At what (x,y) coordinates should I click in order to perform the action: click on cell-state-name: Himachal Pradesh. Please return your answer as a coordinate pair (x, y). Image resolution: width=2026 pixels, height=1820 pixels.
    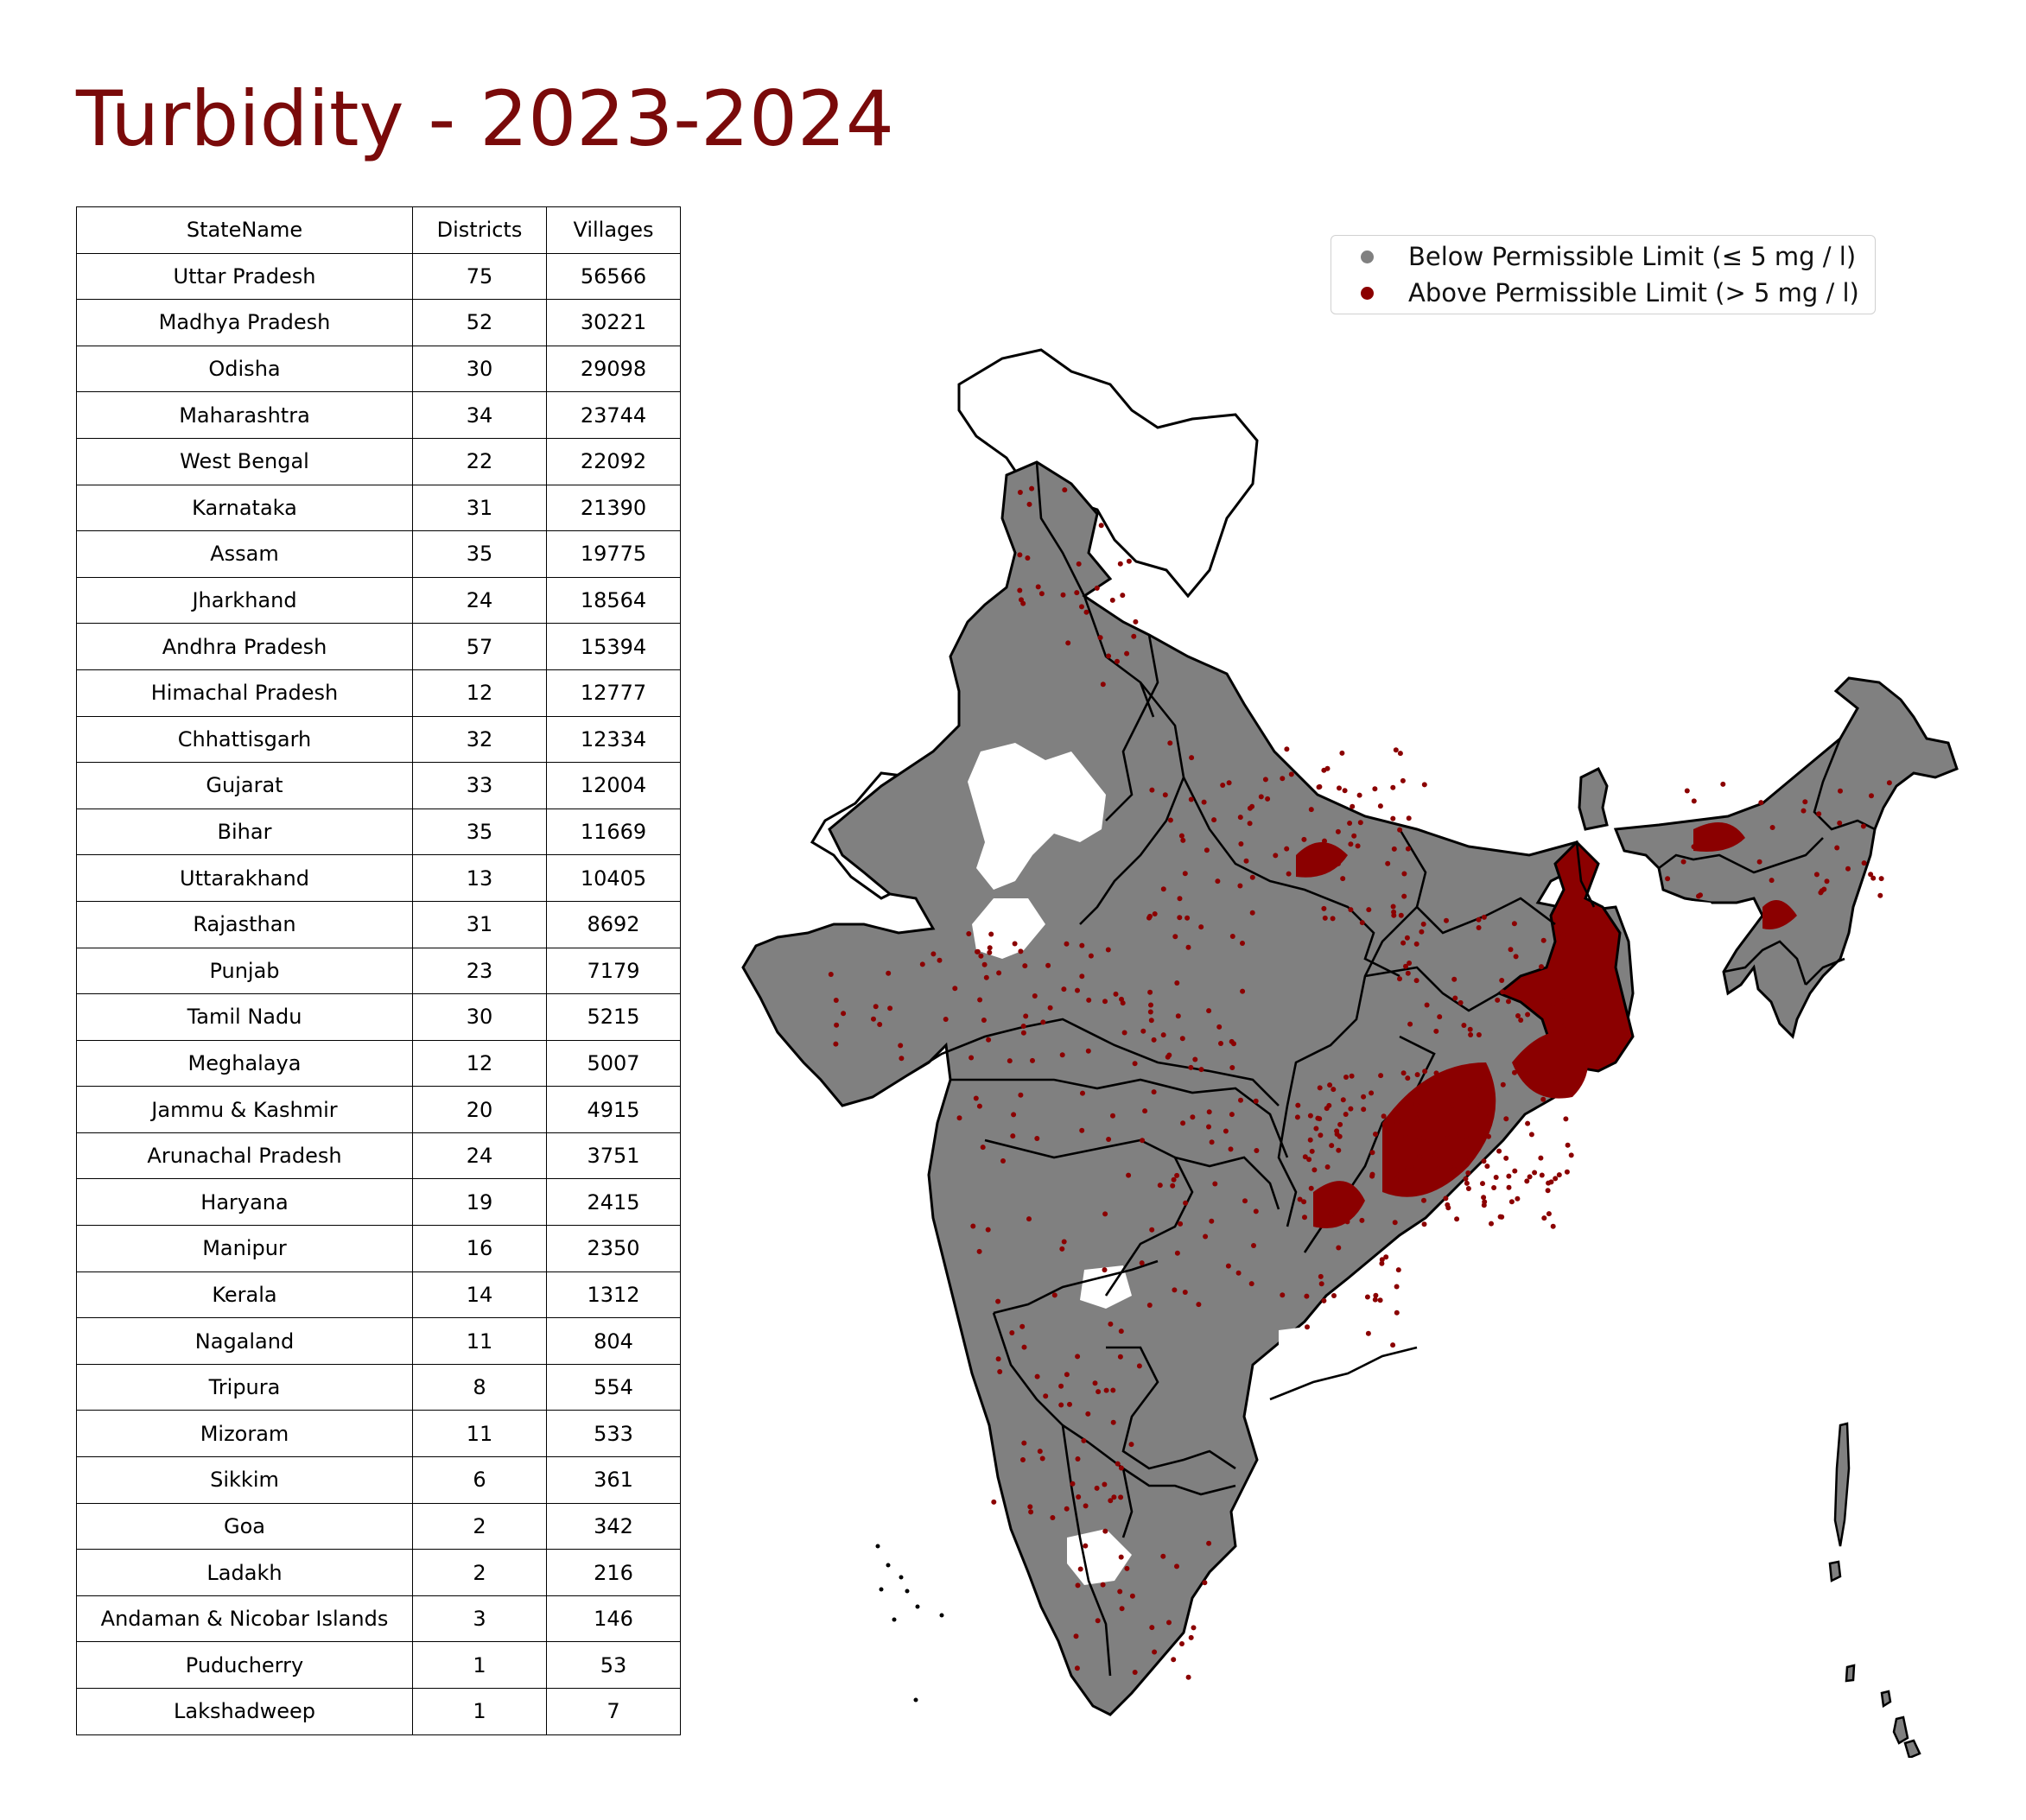
    Looking at the image, I should click on (244, 693).